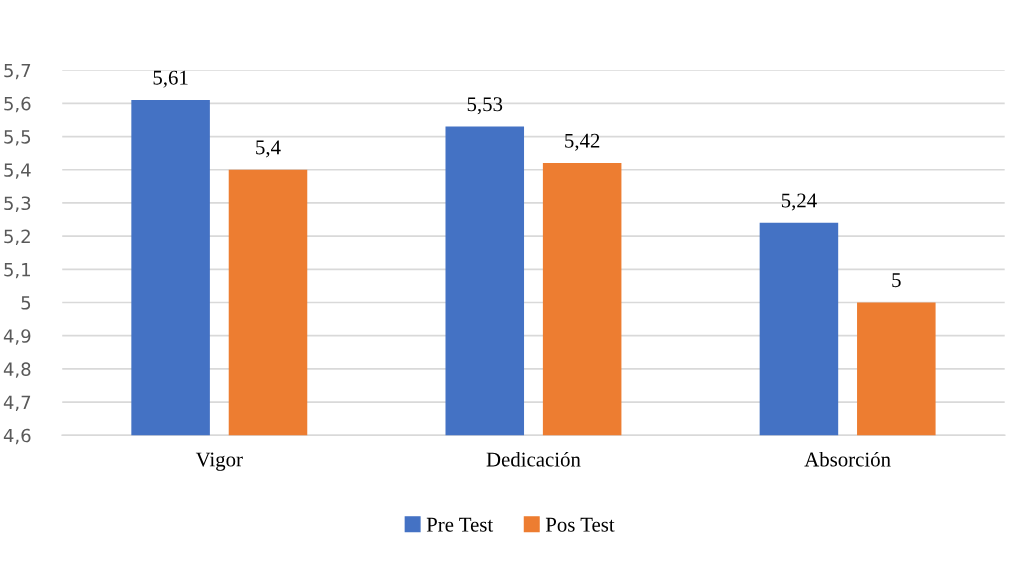  Describe the element at coordinates (17, 204) in the screenshot. I see `y-tick-label: 5,3` at that location.